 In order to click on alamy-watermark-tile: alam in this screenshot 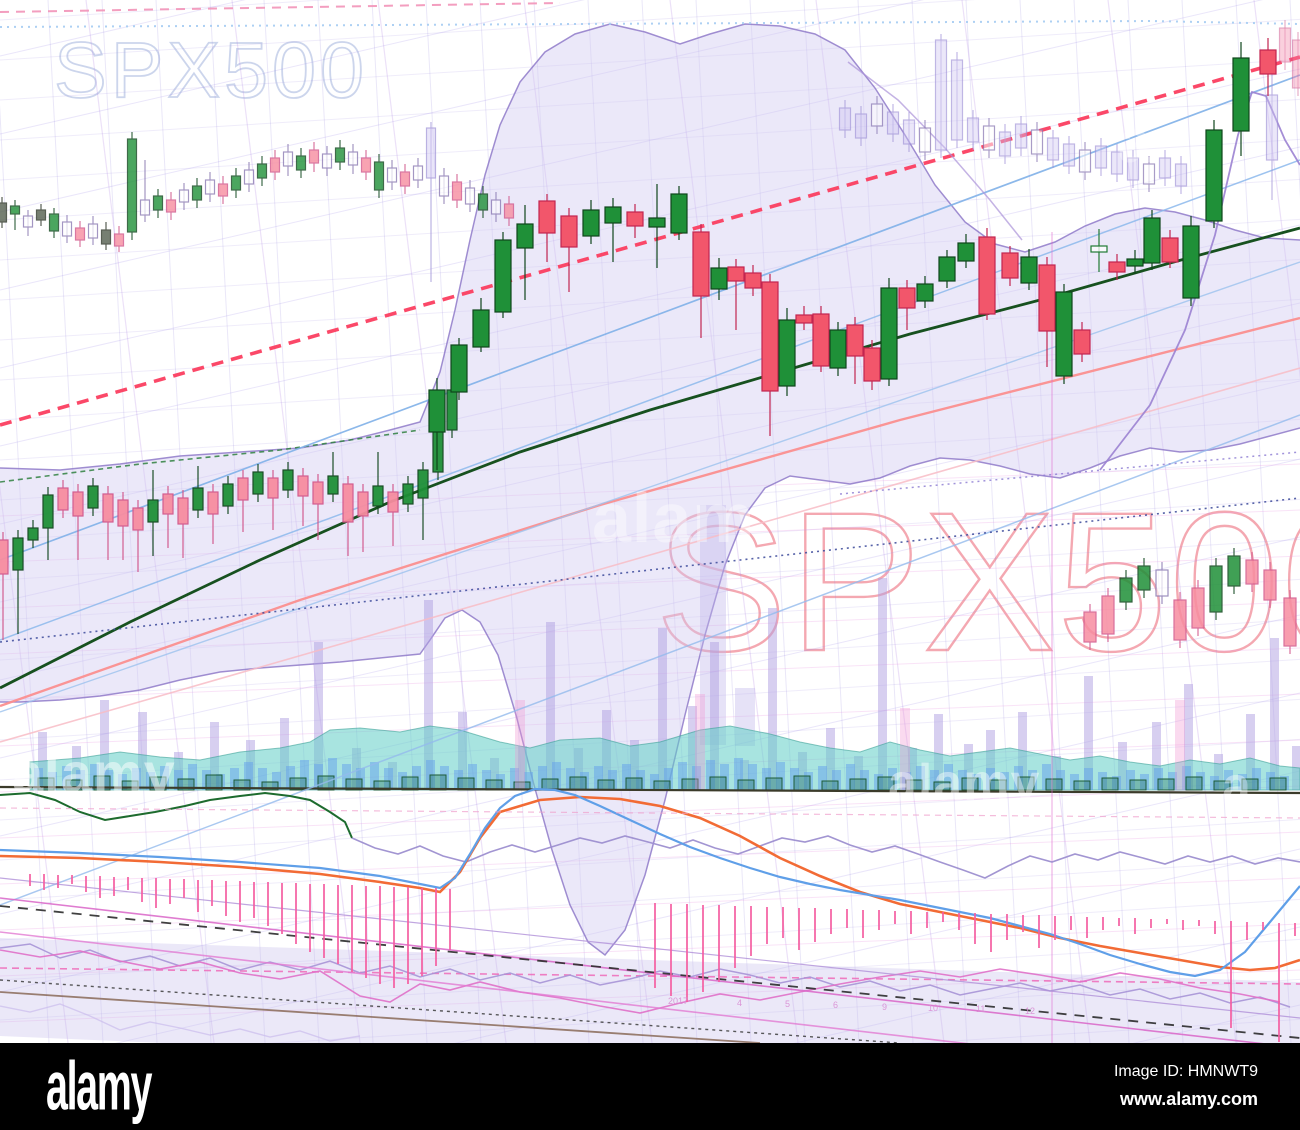, I will do `click(674, 518)`.